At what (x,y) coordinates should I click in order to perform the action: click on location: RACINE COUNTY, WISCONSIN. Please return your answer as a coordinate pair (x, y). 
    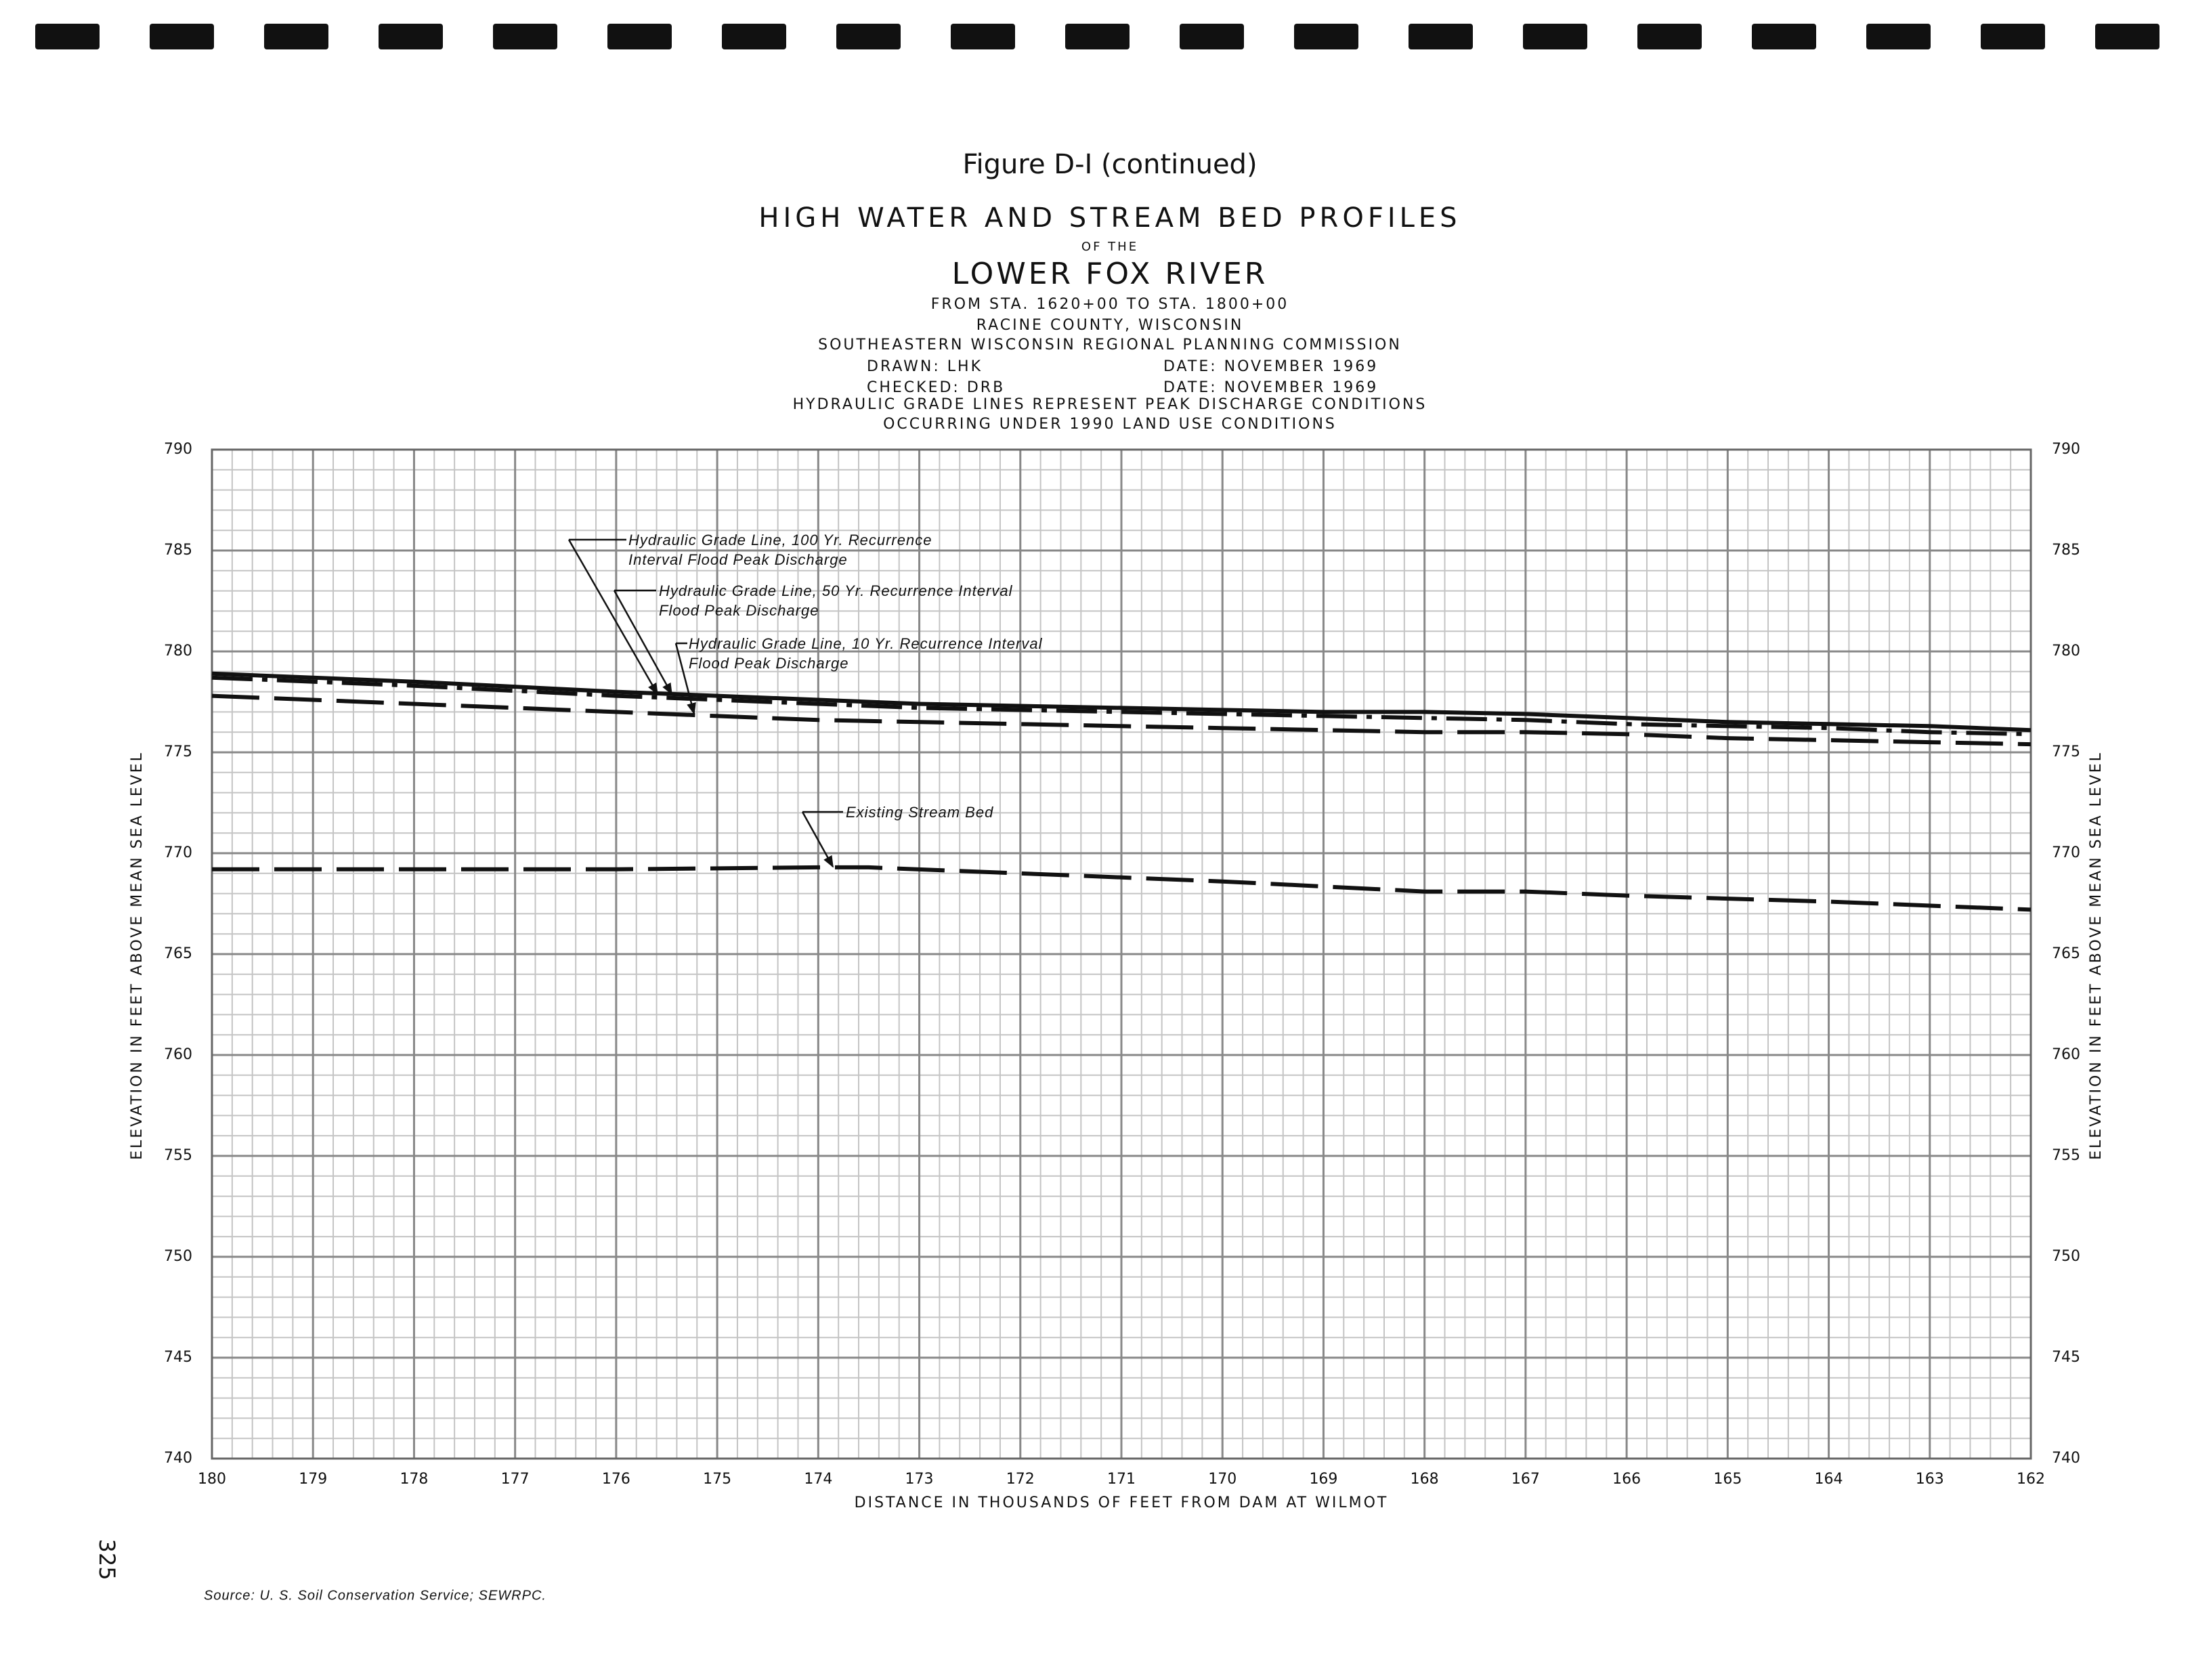
    Looking at the image, I should click on (1110, 325).